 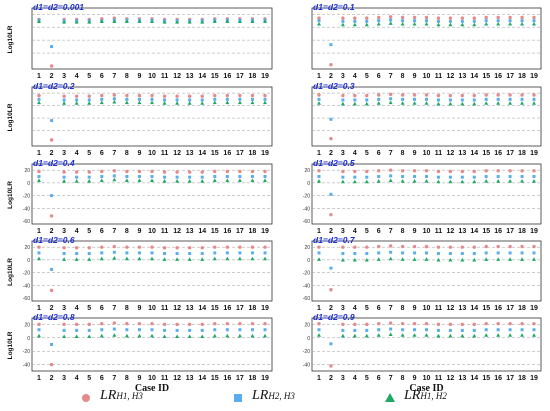 What do you see at coordinates (64, 336) in the screenshot?
I see `panel-9-lr-h1-h2-point` at bounding box center [64, 336].